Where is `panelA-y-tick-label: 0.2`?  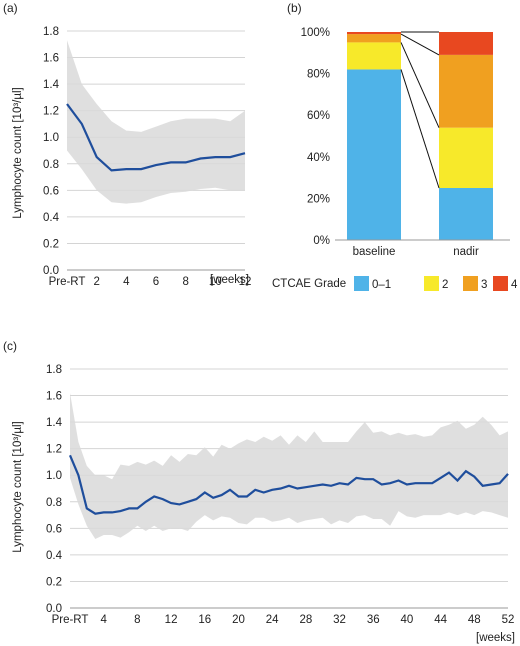
panelA-y-tick-label: 0.2 is located at coordinates (51, 244).